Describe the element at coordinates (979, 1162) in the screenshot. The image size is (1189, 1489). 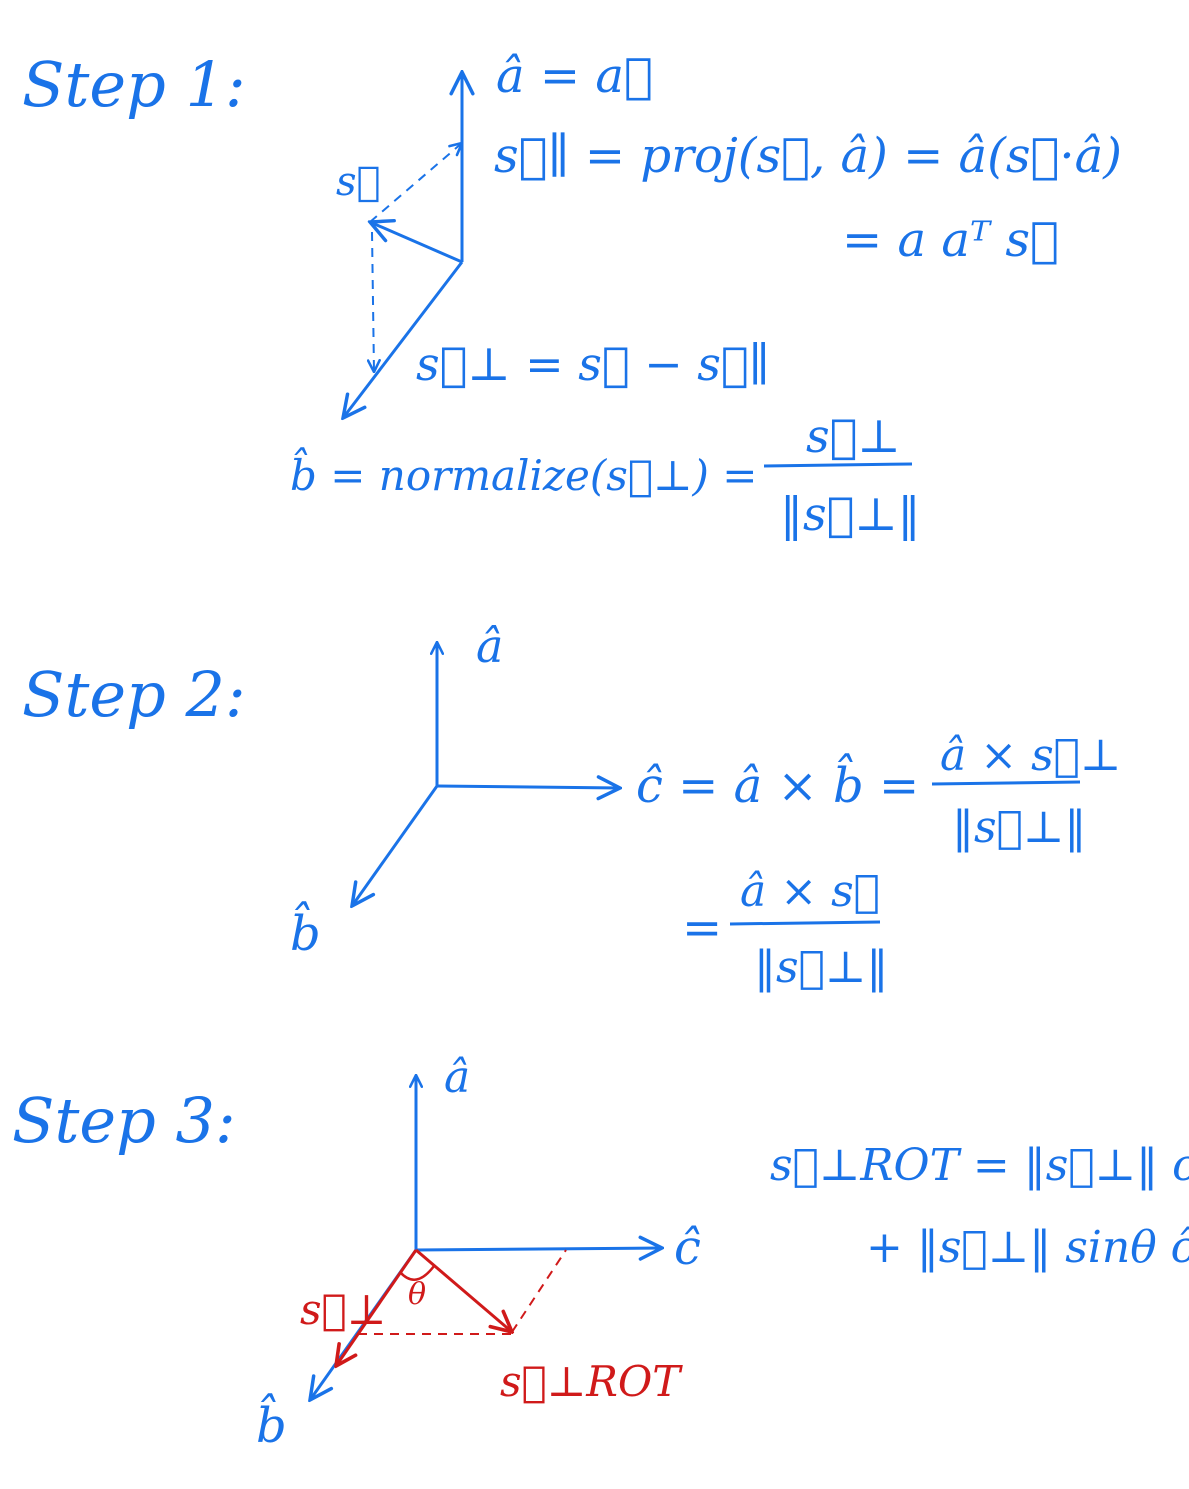
I see `step3-eq-rot-line1: s⃗⊥ROT = ‖s⃗⊥‖ cosθ b̂` at that location.